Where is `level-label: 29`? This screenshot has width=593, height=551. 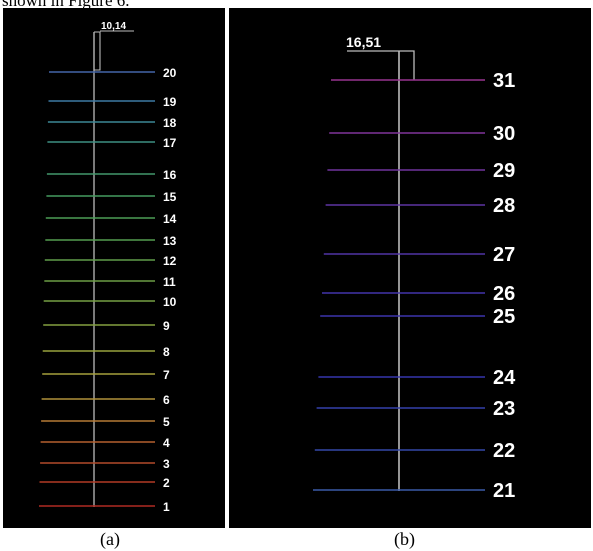
level-label: 29 is located at coordinates (504, 171).